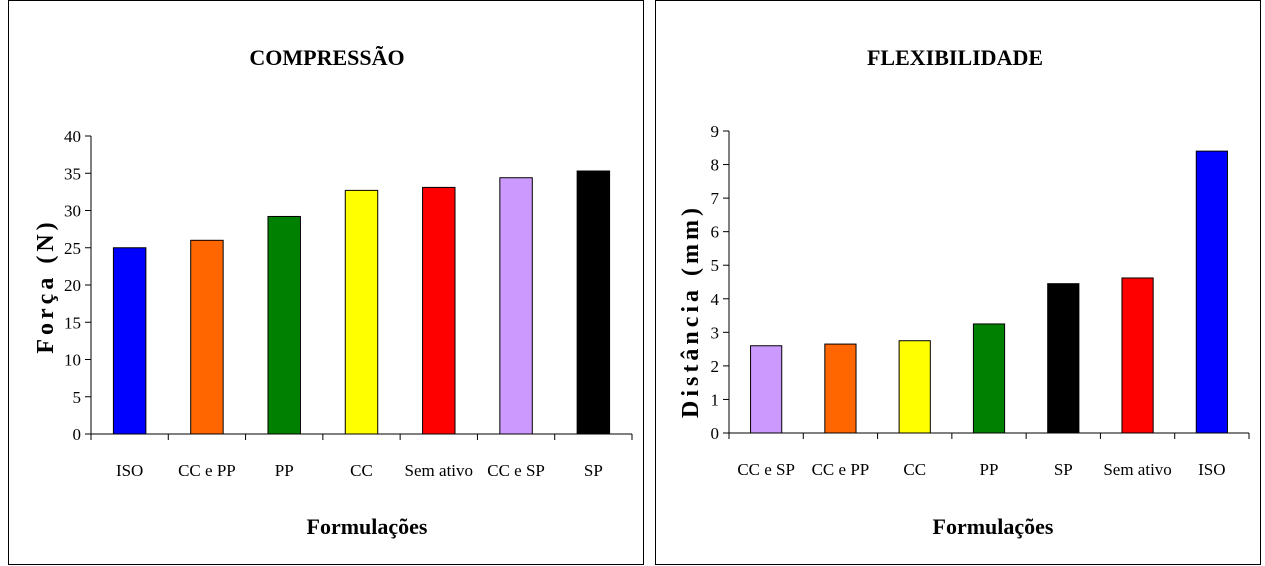  Describe the element at coordinates (72, 211) in the screenshot. I see `y-tick-label: 30` at that location.